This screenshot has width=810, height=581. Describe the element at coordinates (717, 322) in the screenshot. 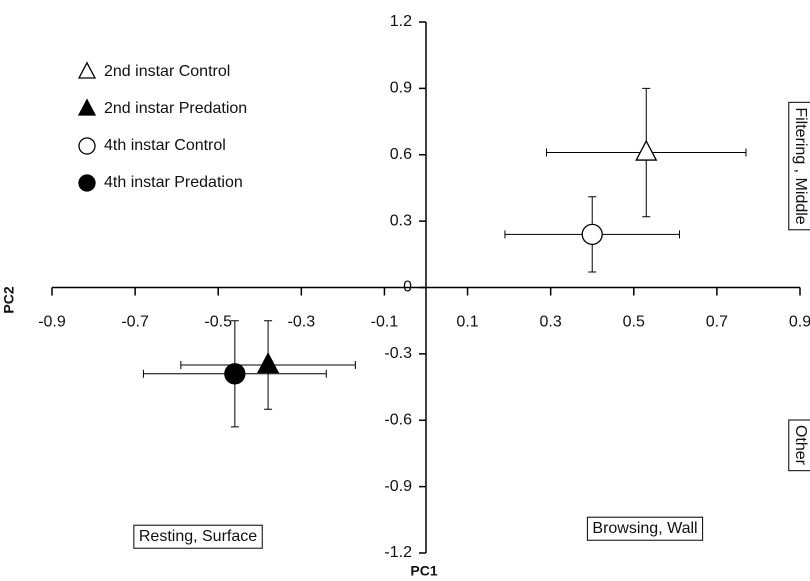

I see `x-tick-label: 0.7` at that location.